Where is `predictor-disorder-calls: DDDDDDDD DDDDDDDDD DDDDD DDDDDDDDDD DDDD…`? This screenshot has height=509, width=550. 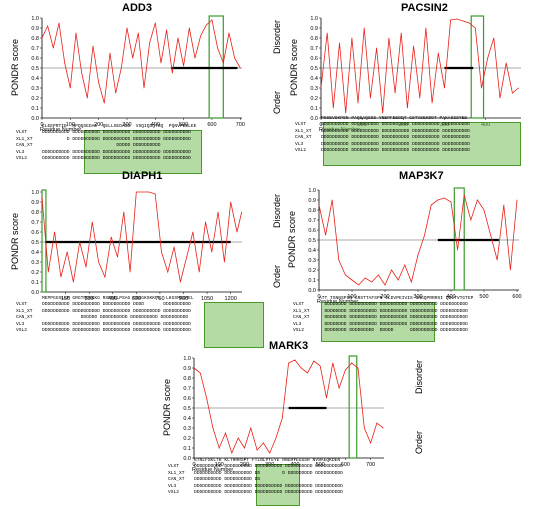
predictor-disorder-calls: DDDDDDDD DDDDDDDDD DDDDD DDDDDDDDDD DDDD… is located at coordinates (393, 330).